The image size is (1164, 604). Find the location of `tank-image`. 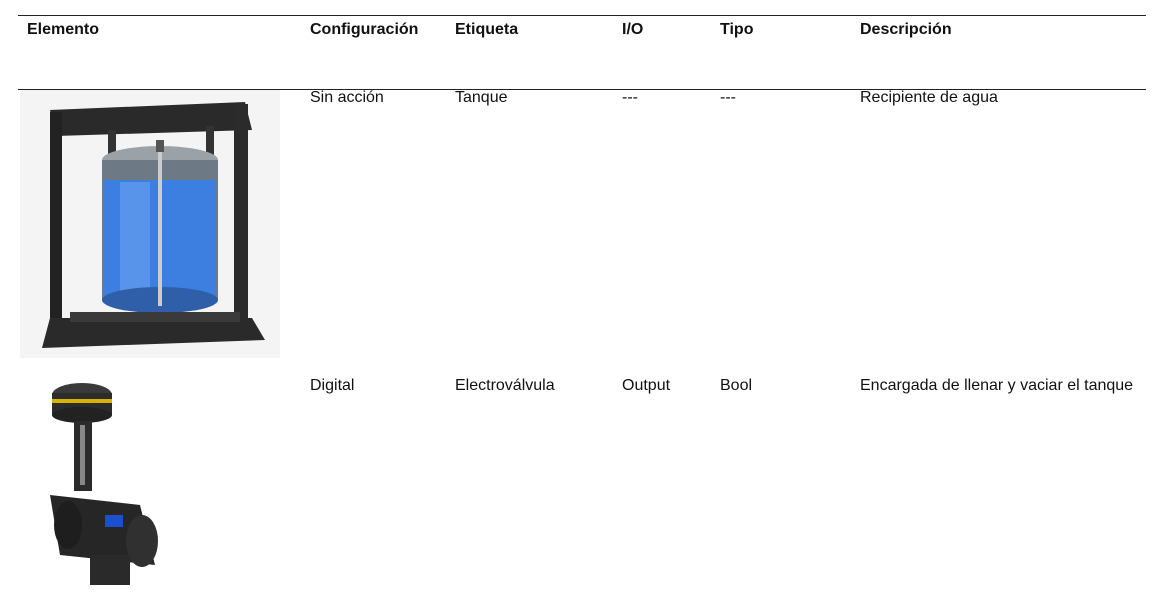

tank-image is located at coordinates (150, 224).